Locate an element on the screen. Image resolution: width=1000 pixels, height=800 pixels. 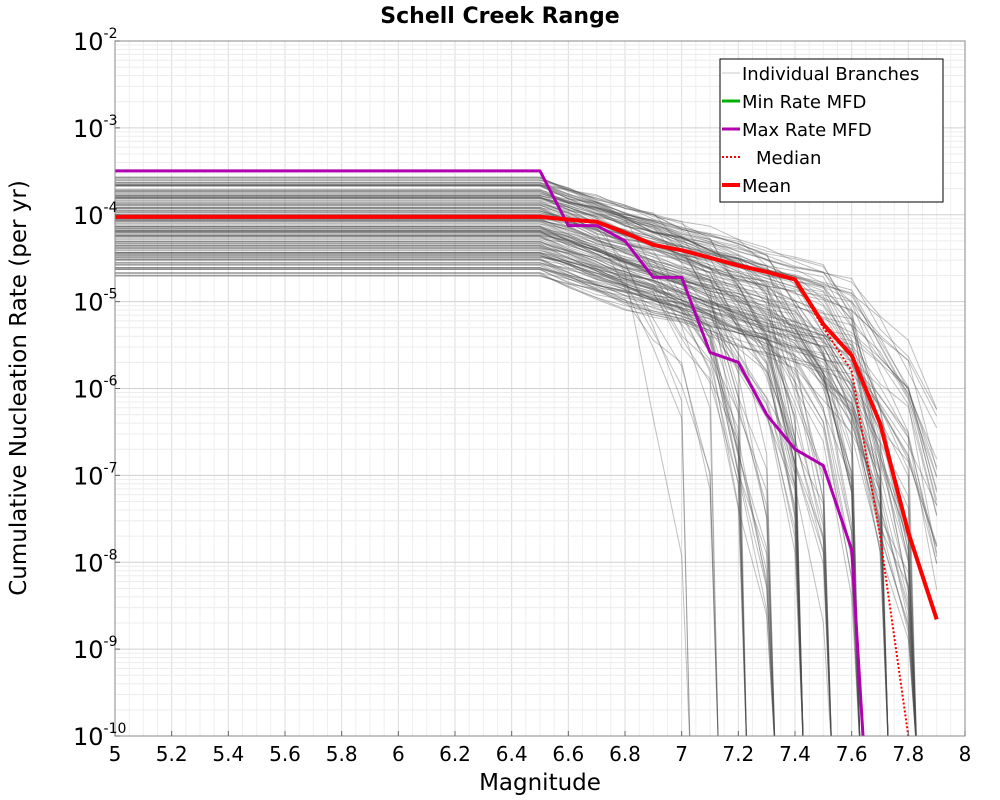
legend-label: Individual Branches is located at coordinates (830, 74).